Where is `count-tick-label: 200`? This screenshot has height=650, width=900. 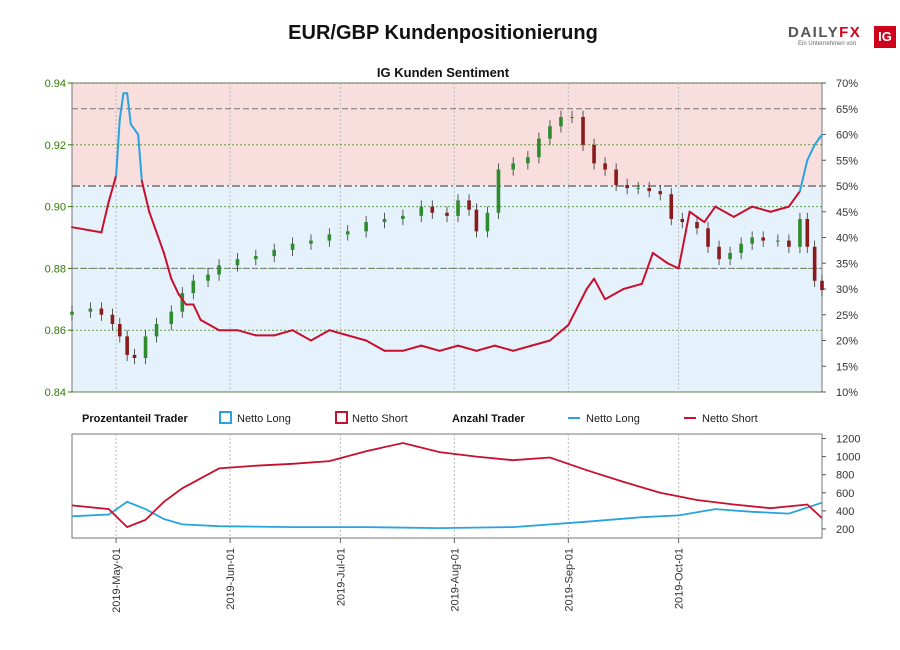
count-tick-label: 200 is located at coordinates (845, 530).